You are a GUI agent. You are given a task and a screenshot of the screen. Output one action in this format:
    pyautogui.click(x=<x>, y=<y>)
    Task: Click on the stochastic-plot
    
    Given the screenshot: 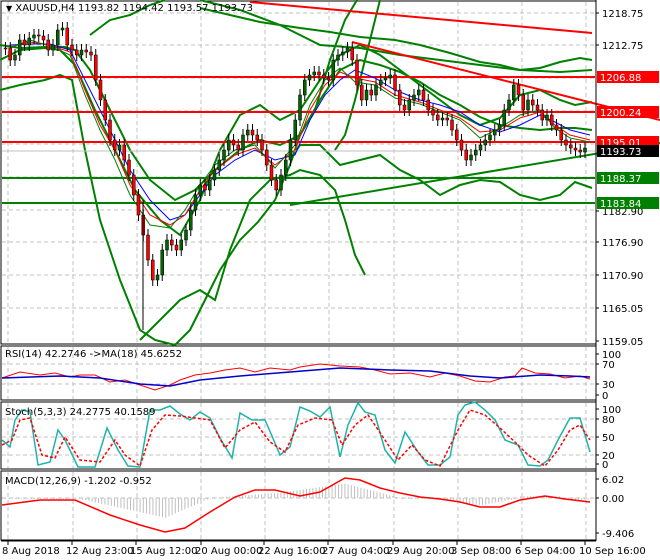 What is the action you would take?
    pyautogui.click(x=296, y=434)
    